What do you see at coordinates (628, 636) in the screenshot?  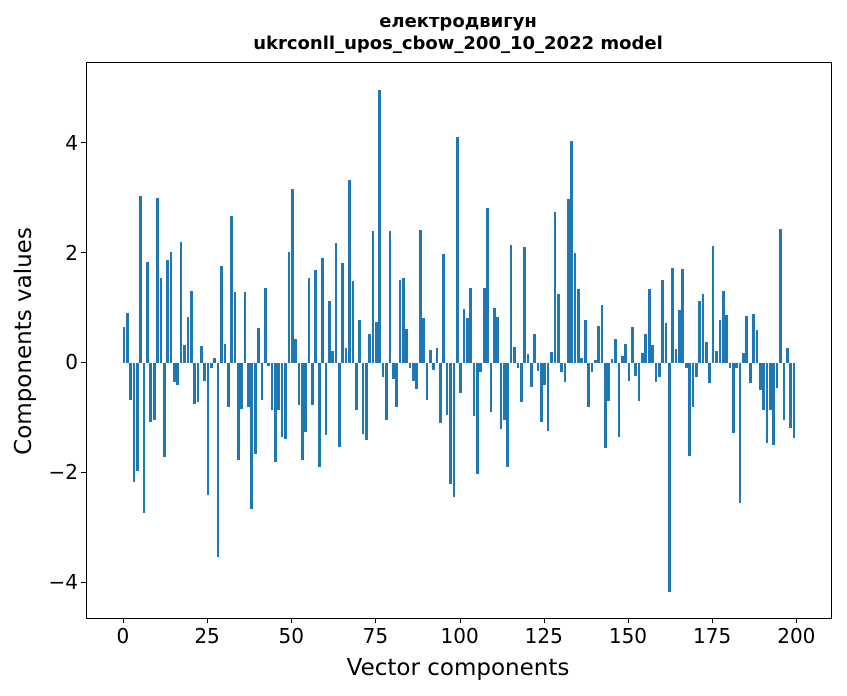 I see `x-tick-label: 150` at bounding box center [628, 636].